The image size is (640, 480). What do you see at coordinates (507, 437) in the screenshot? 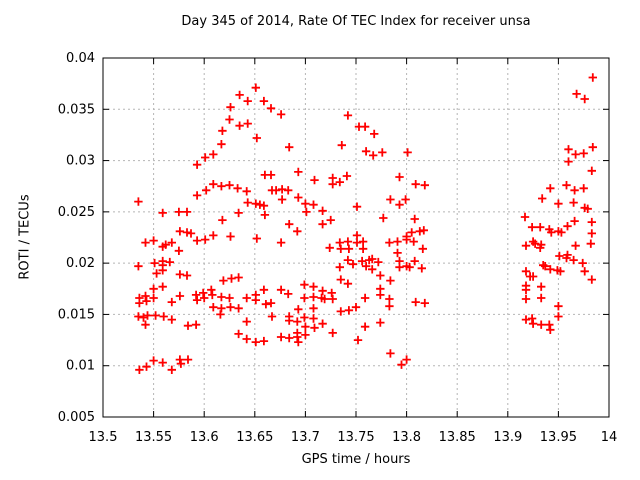
I see `x-tick-label: 13.9` at bounding box center [507, 437].